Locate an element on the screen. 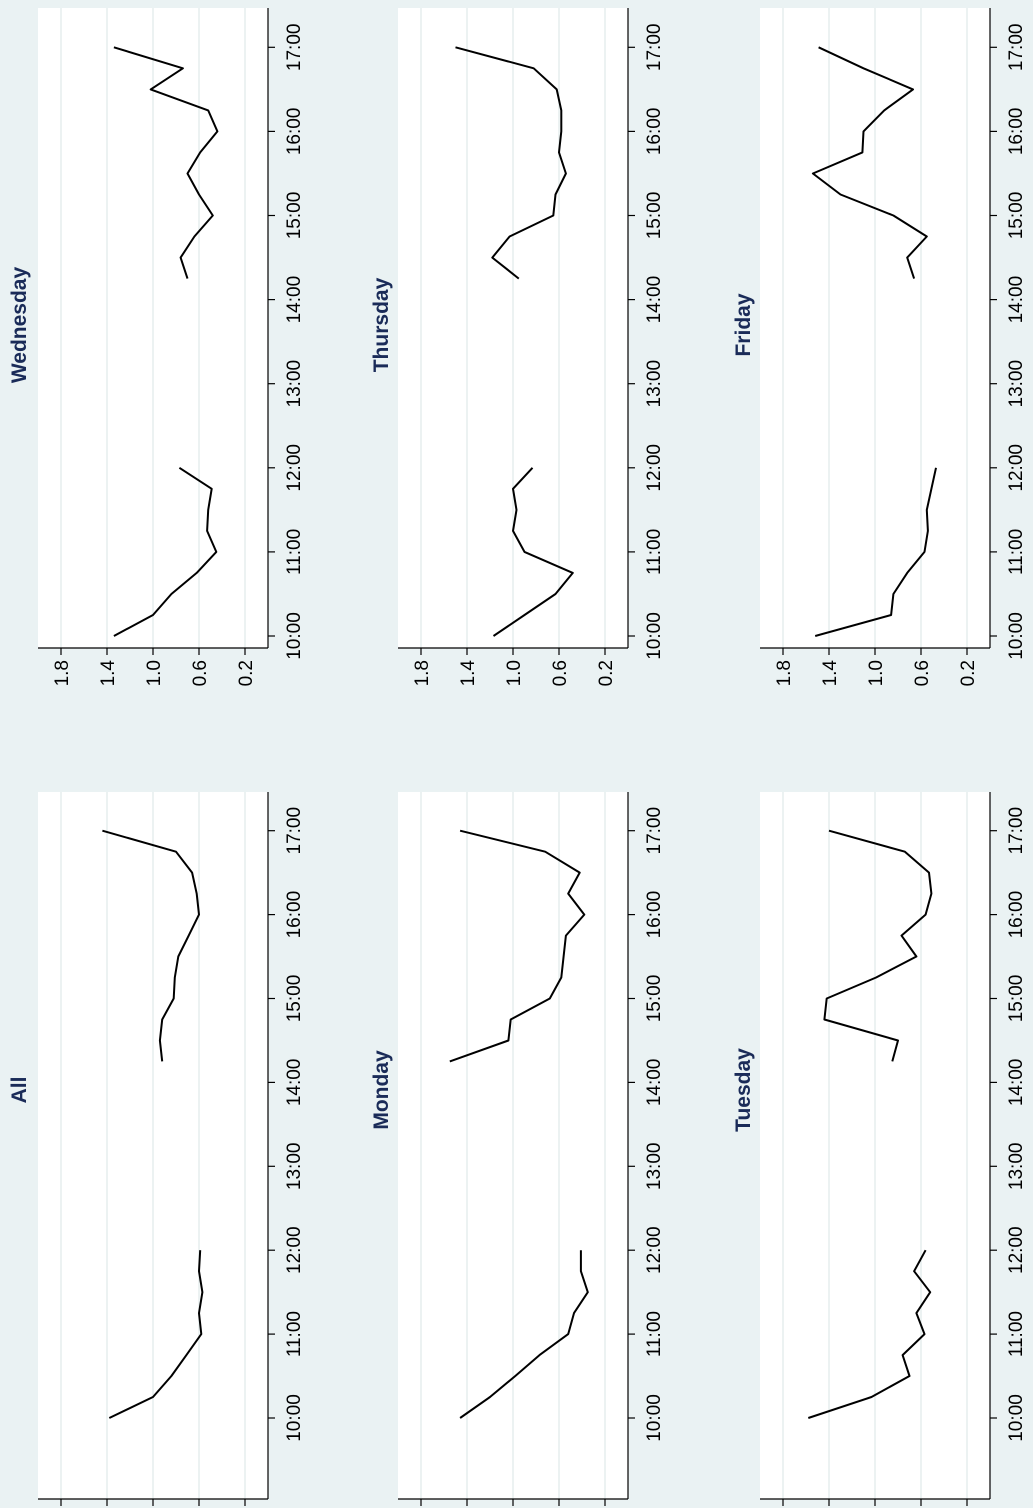  panel-title: Friday is located at coordinates (743, 324).